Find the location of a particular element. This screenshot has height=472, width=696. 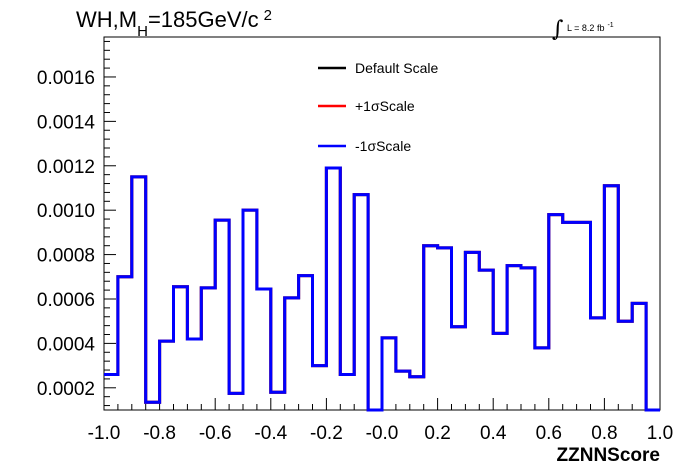

y-tick-label: 0.0008 is located at coordinates (66, 256).